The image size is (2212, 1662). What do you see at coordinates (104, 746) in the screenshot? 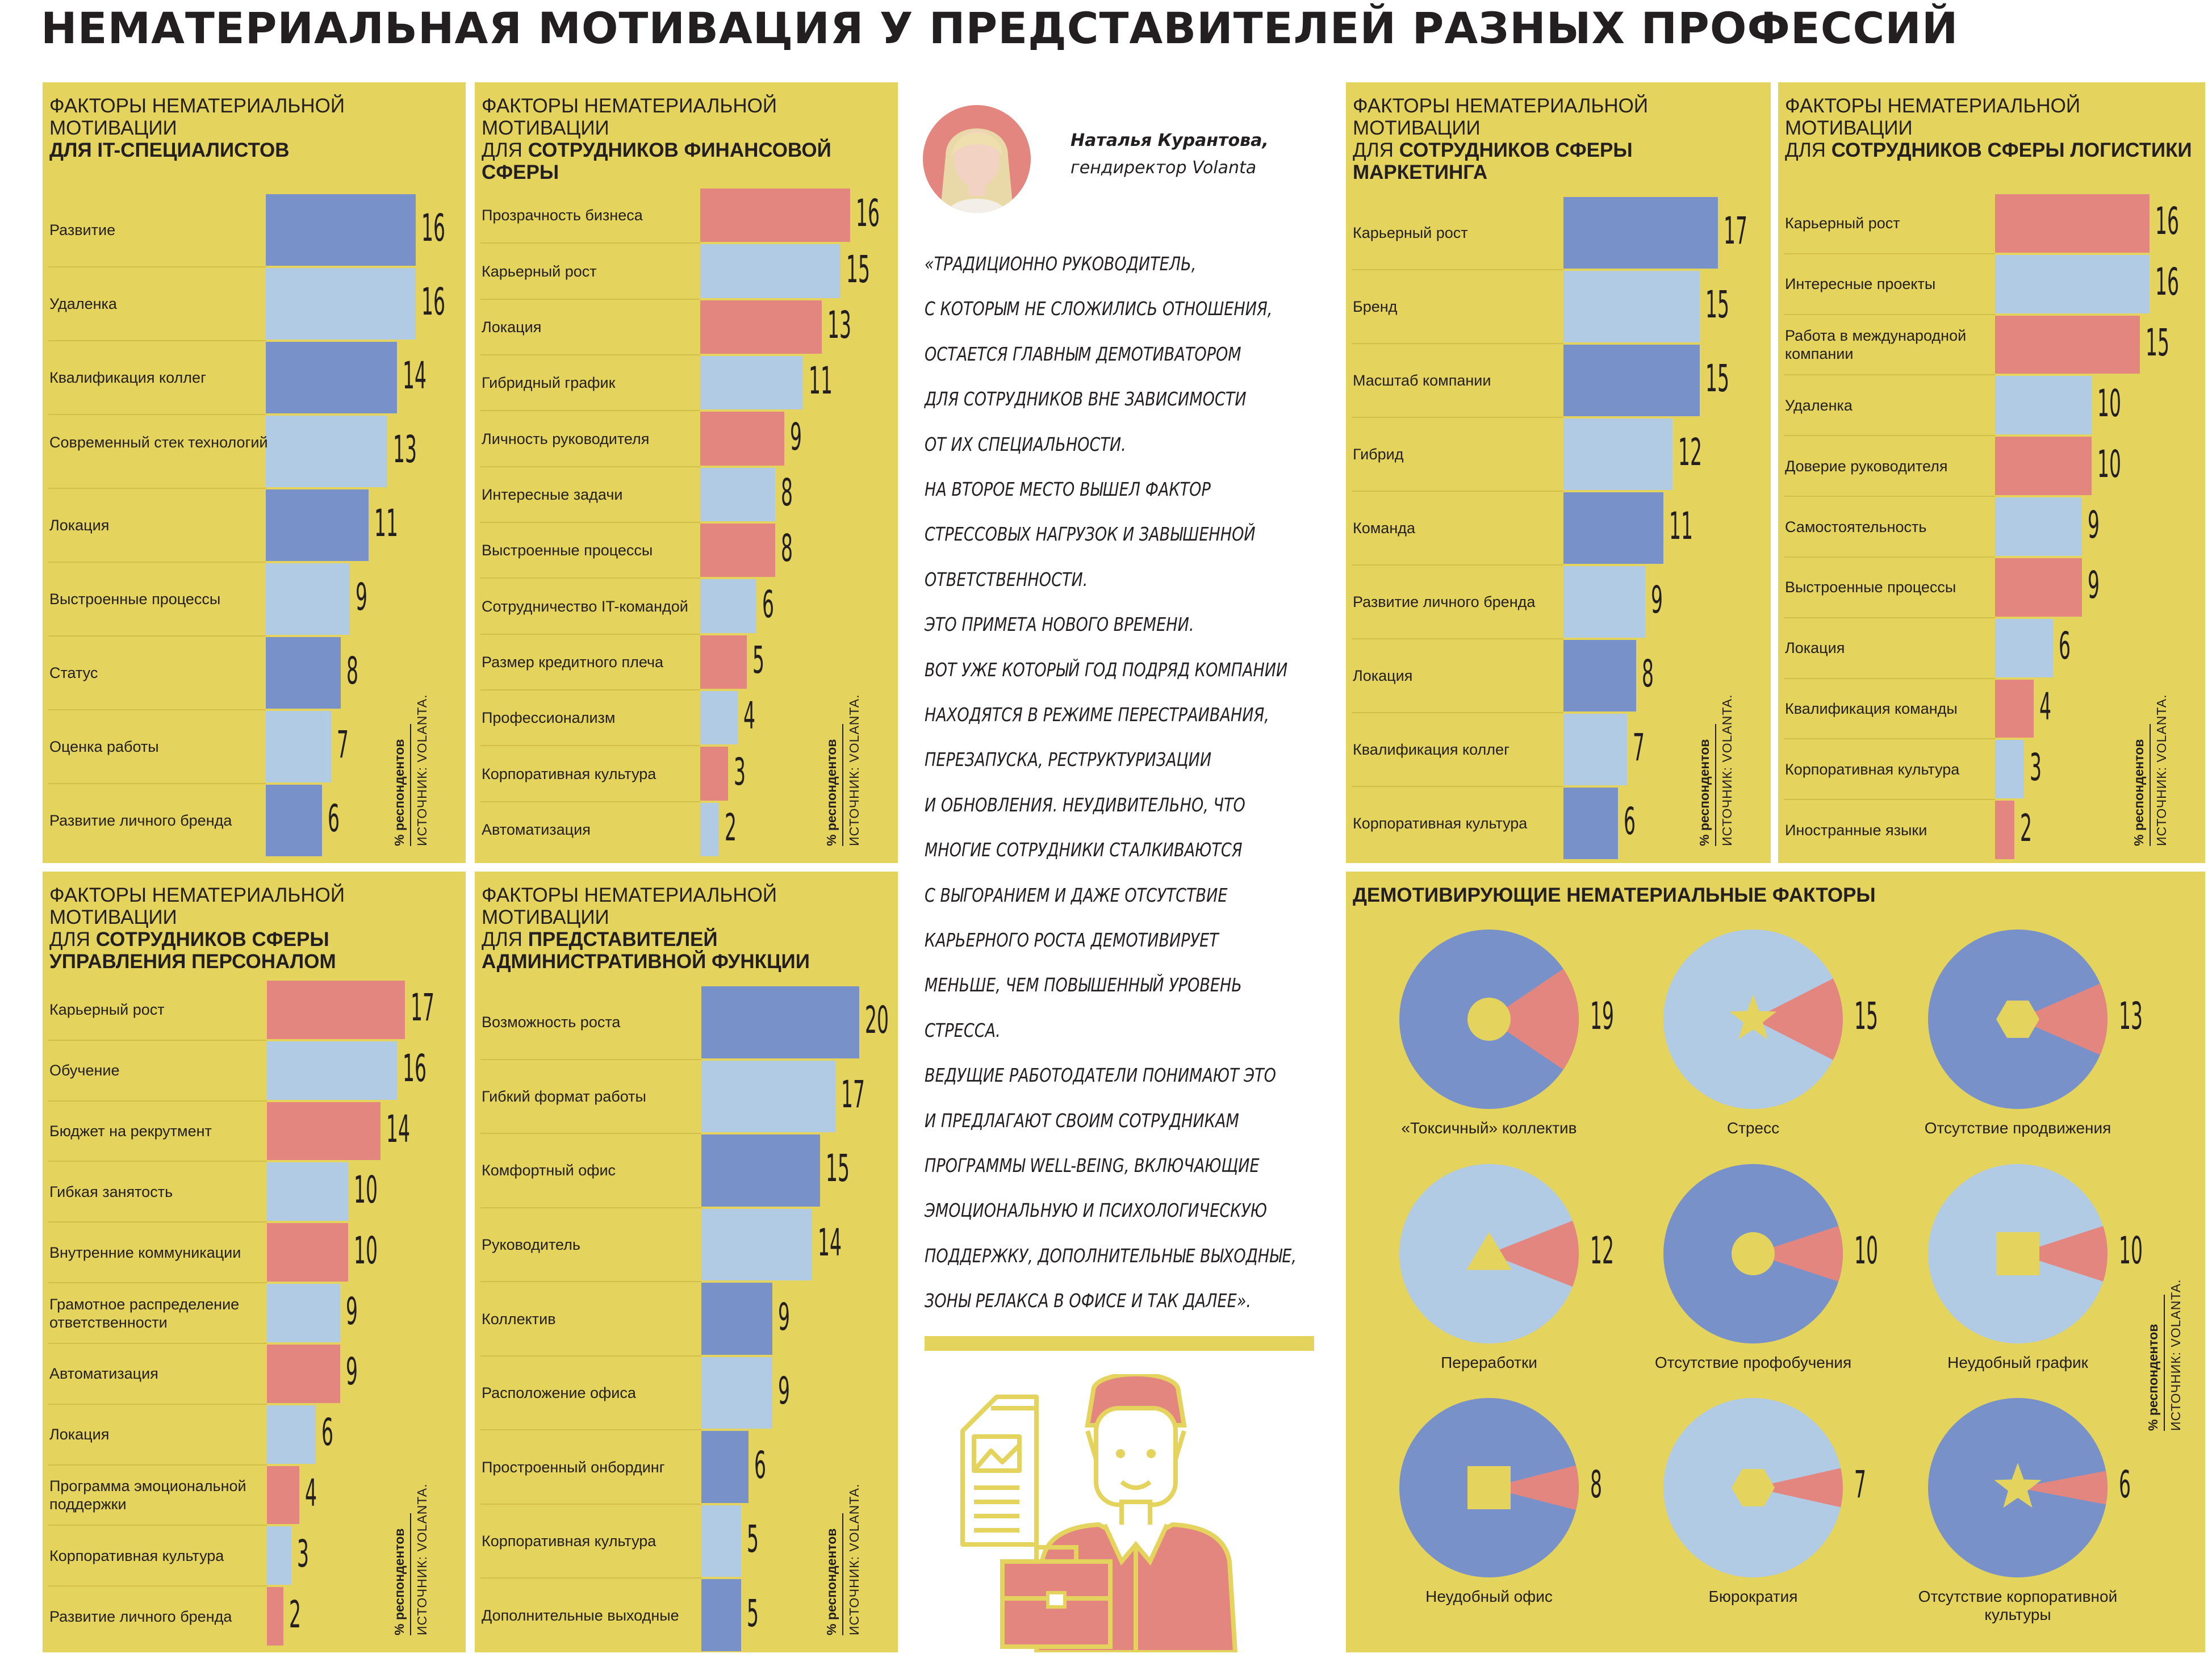
I see `bar-category-label: Оценка работы` at bounding box center [104, 746].